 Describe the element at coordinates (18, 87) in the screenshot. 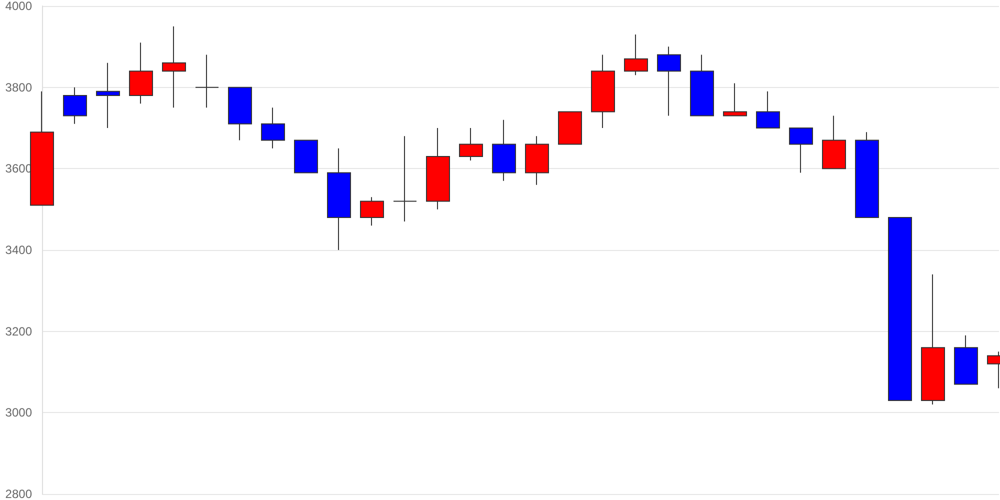

I see `y-tick-label: 3800` at that location.